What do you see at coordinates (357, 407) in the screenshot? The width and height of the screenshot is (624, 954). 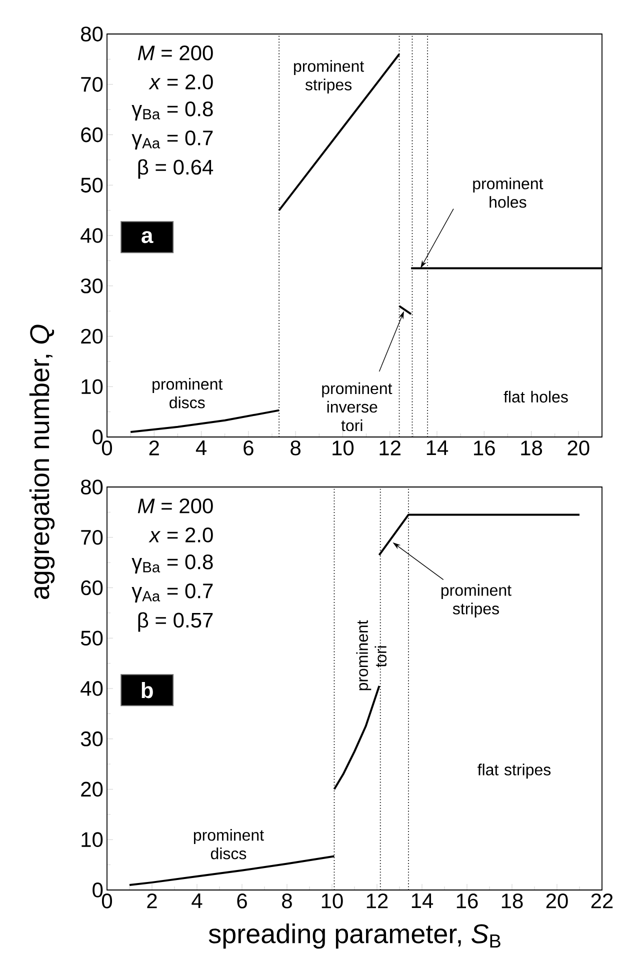 I see `annotation: prominent inverse tori` at bounding box center [357, 407].